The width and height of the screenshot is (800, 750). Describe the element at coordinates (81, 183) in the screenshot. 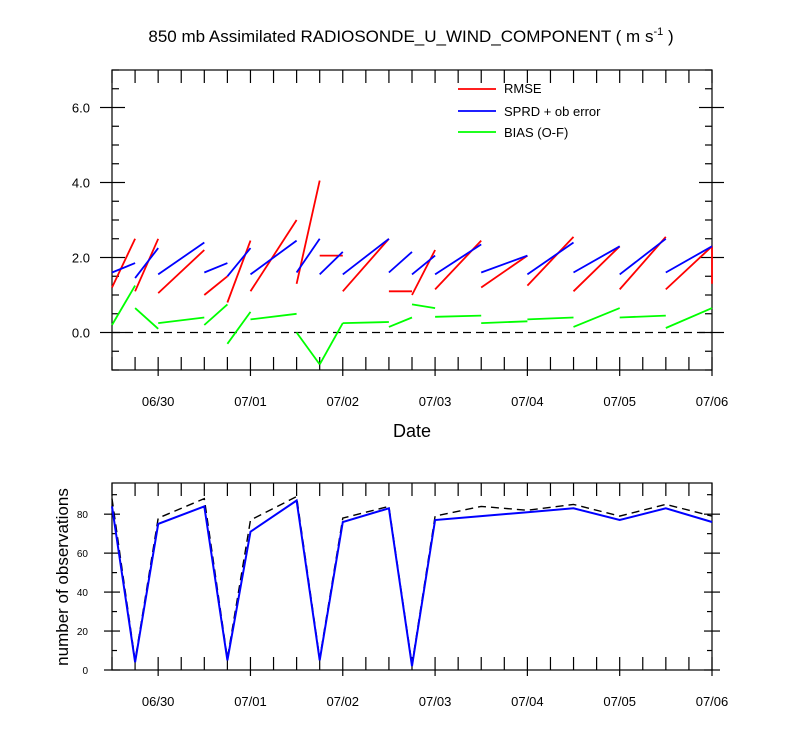

I see `y-tick-label: 4.0` at that location.